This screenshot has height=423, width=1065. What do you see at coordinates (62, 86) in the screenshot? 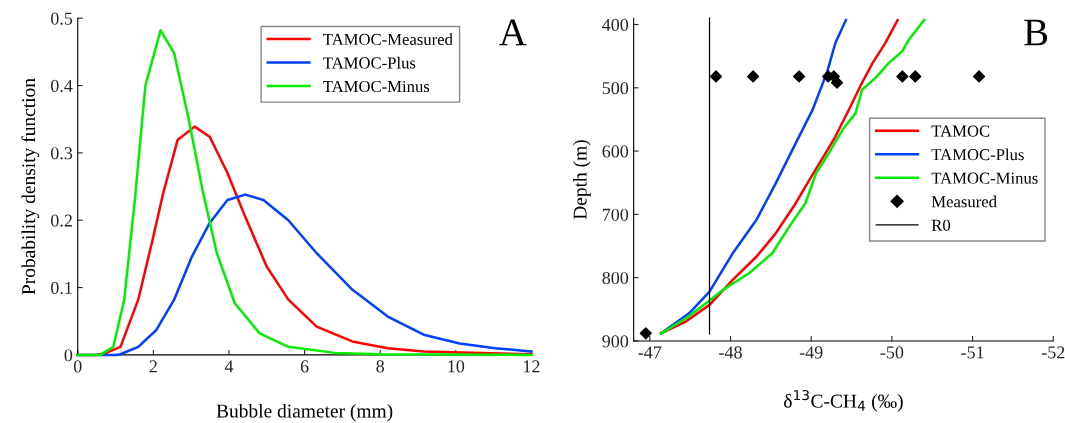
I see `y-tick-label: 0.4` at bounding box center [62, 86].